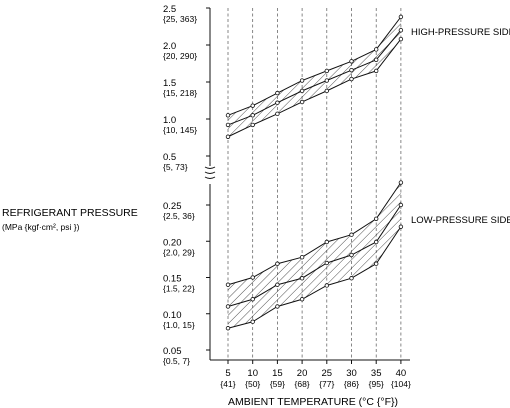 Image resolution: width=510 pixels, height=408 pixels. I want to click on y-axis-label: REFRIGERANT PRESSURE, so click(70, 213).